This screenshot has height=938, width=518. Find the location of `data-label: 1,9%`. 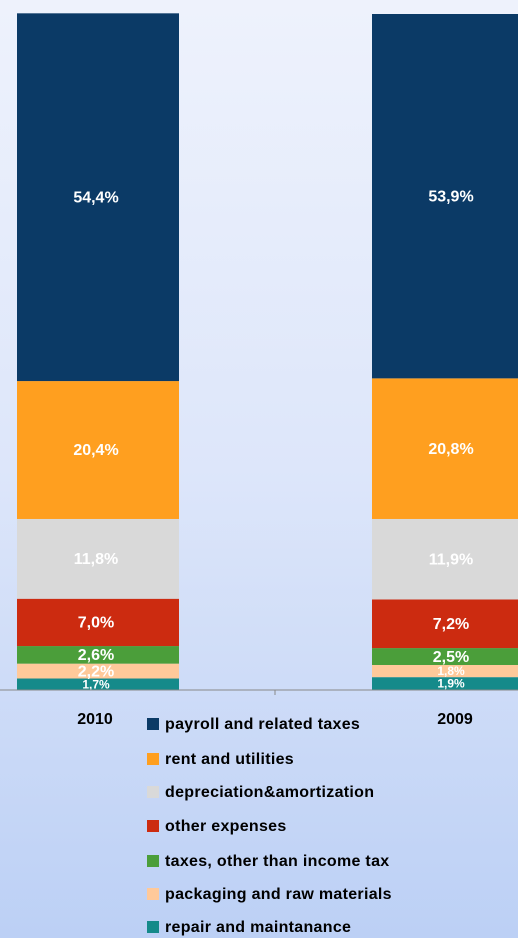

data-label: 1,9% is located at coordinates (451, 684).